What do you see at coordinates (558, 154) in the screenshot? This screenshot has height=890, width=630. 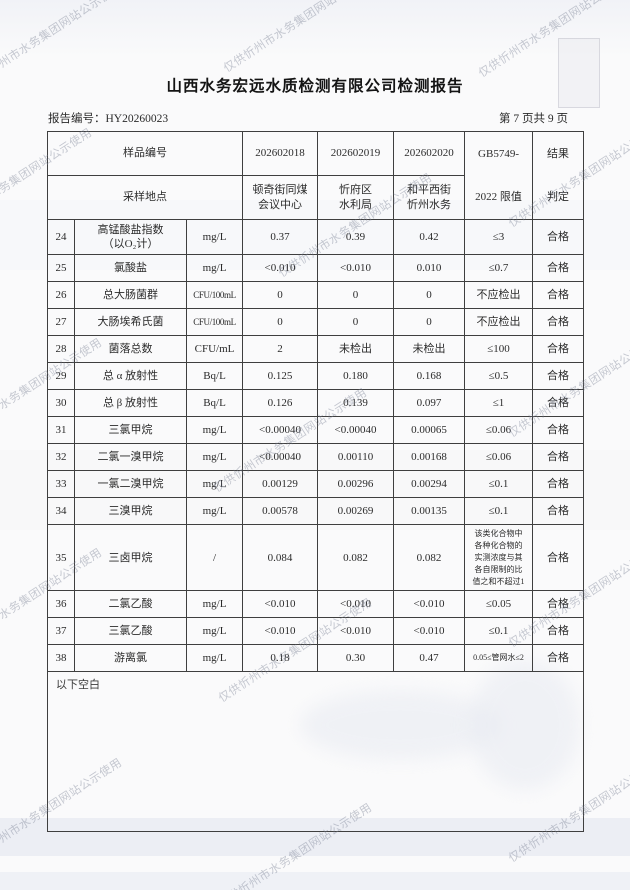 I see `result-header-line1: 结果` at bounding box center [558, 154].